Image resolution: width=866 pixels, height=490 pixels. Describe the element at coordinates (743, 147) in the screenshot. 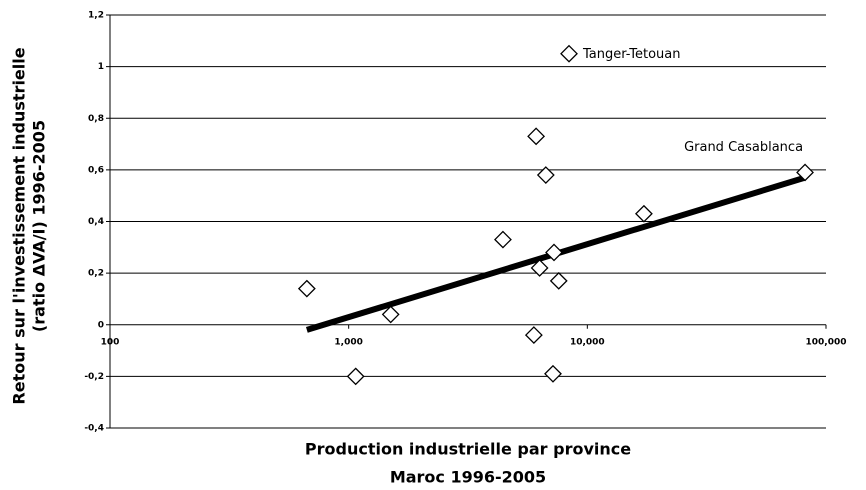

I see `annotation: Grand Casablanca` at that location.